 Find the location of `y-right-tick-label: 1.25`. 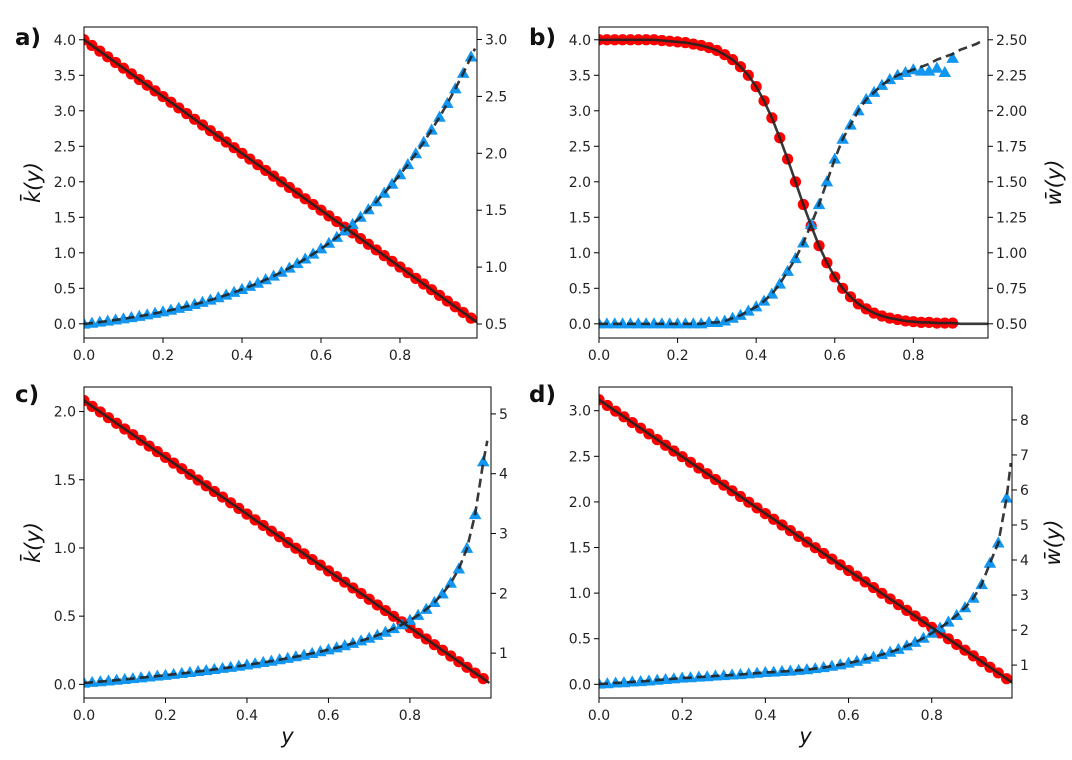

y-right-tick-label: 1.25 is located at coordinates (1011, 218).